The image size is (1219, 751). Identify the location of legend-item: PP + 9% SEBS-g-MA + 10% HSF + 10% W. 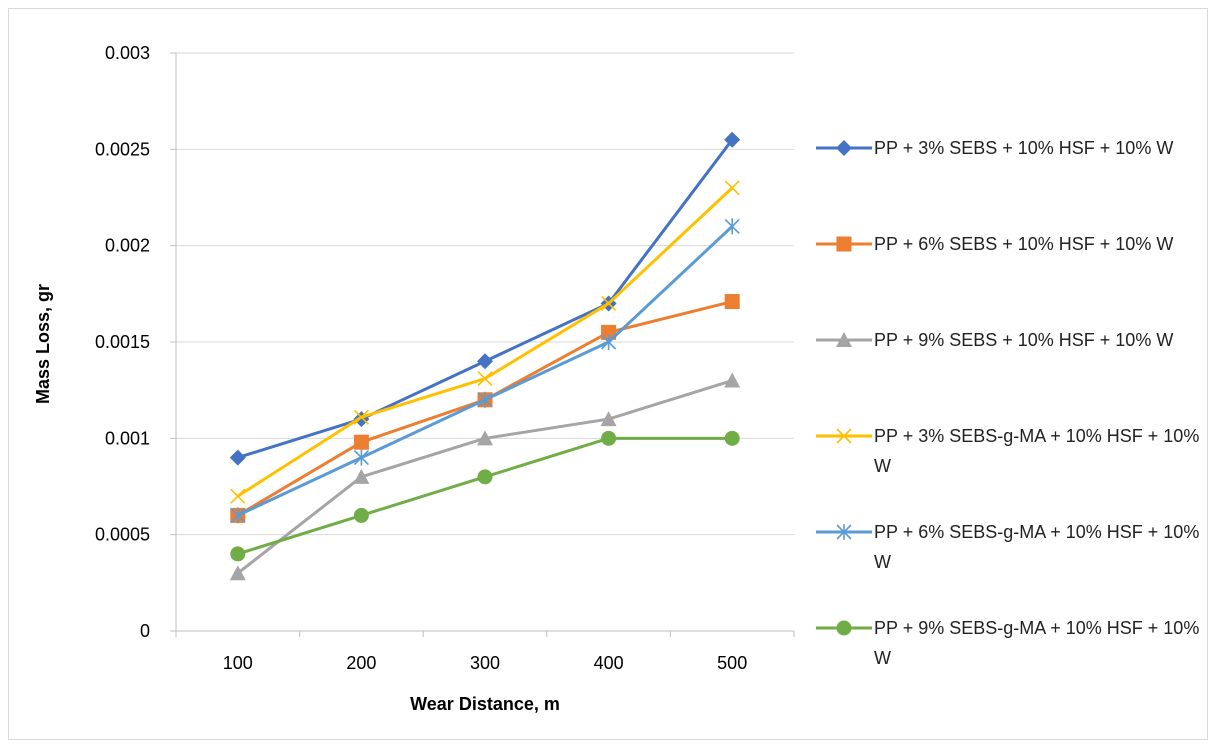
(1014, 657).